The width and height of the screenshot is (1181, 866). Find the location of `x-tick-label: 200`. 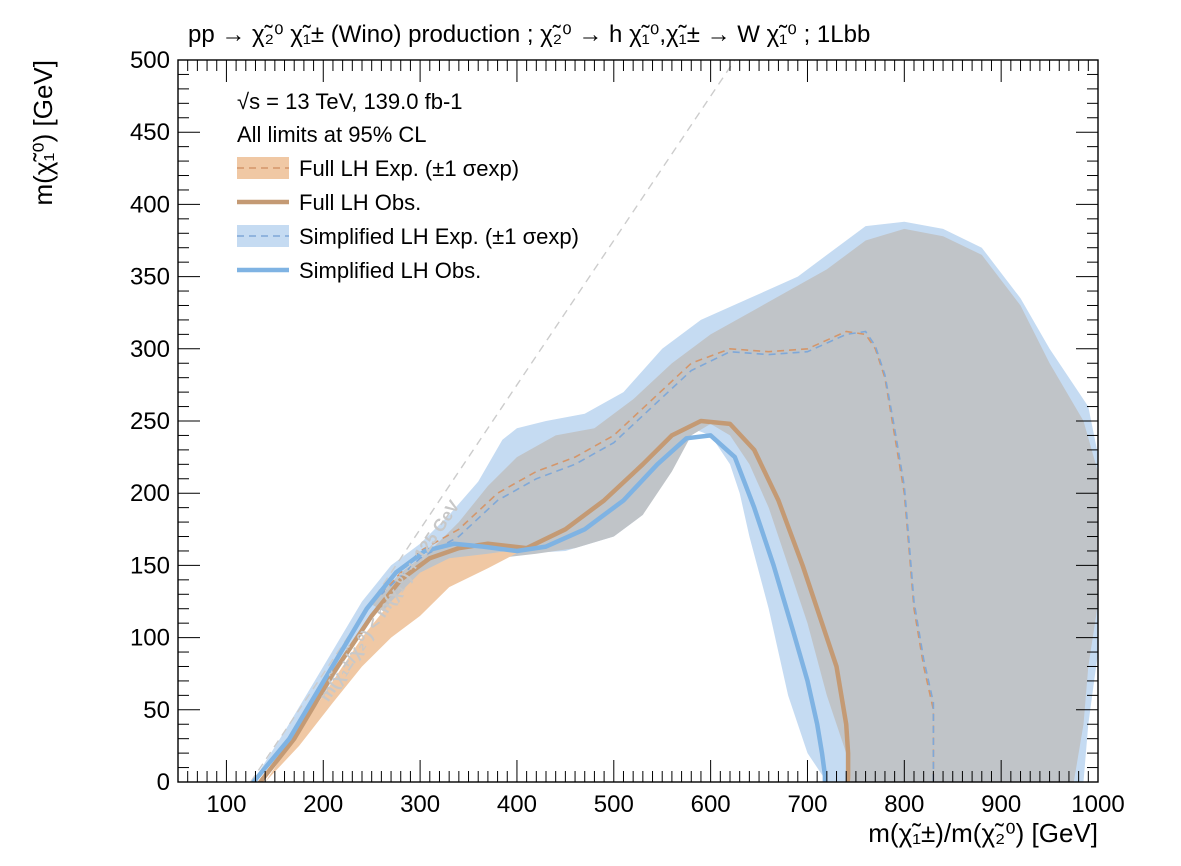

x-tick-label: 200 is located at coordinates (323, 804).